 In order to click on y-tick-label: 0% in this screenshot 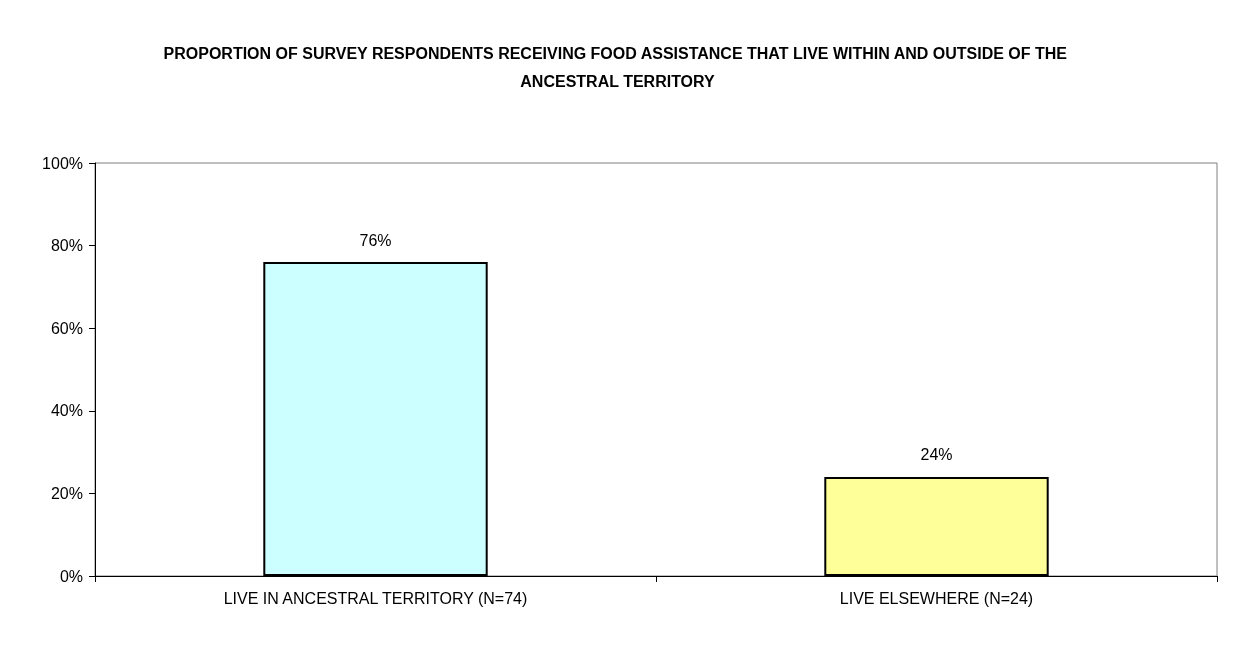, I will do `click(71, 576)`.